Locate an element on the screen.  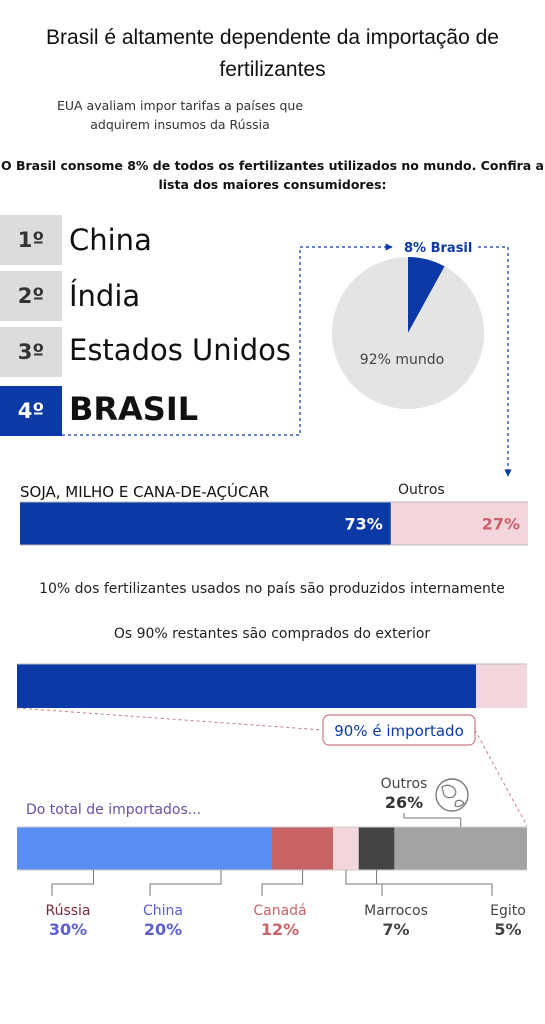
others-segment is located at coordinates (459, 523).